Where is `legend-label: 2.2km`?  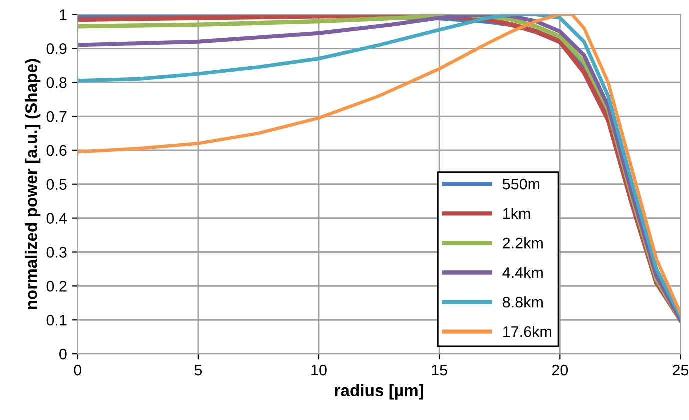
legend-label: 2.2km is located at coordinates (523, 243).